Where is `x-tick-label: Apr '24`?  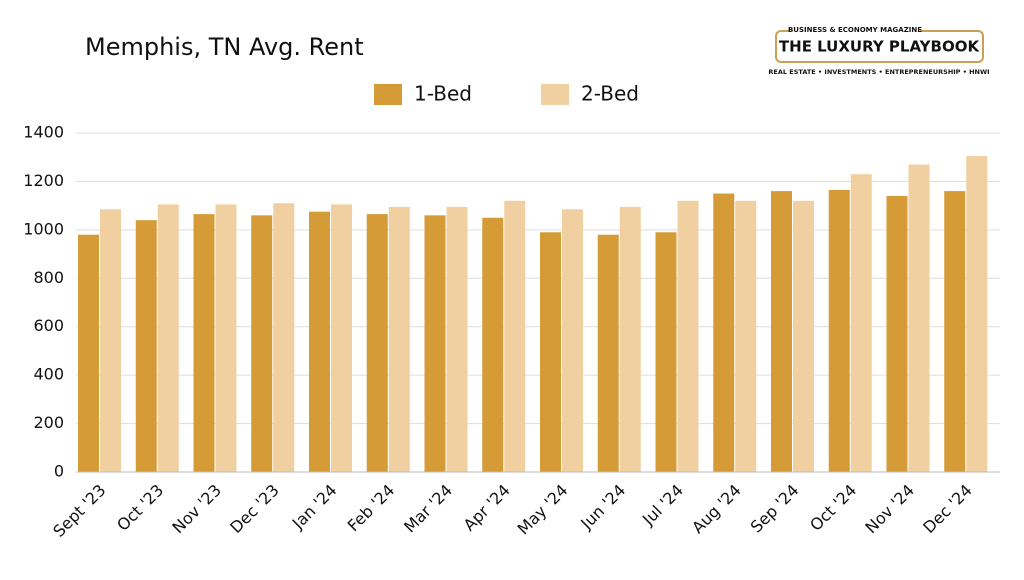
x-tick-label: Apr '24 is located at coordinates (487, 508).